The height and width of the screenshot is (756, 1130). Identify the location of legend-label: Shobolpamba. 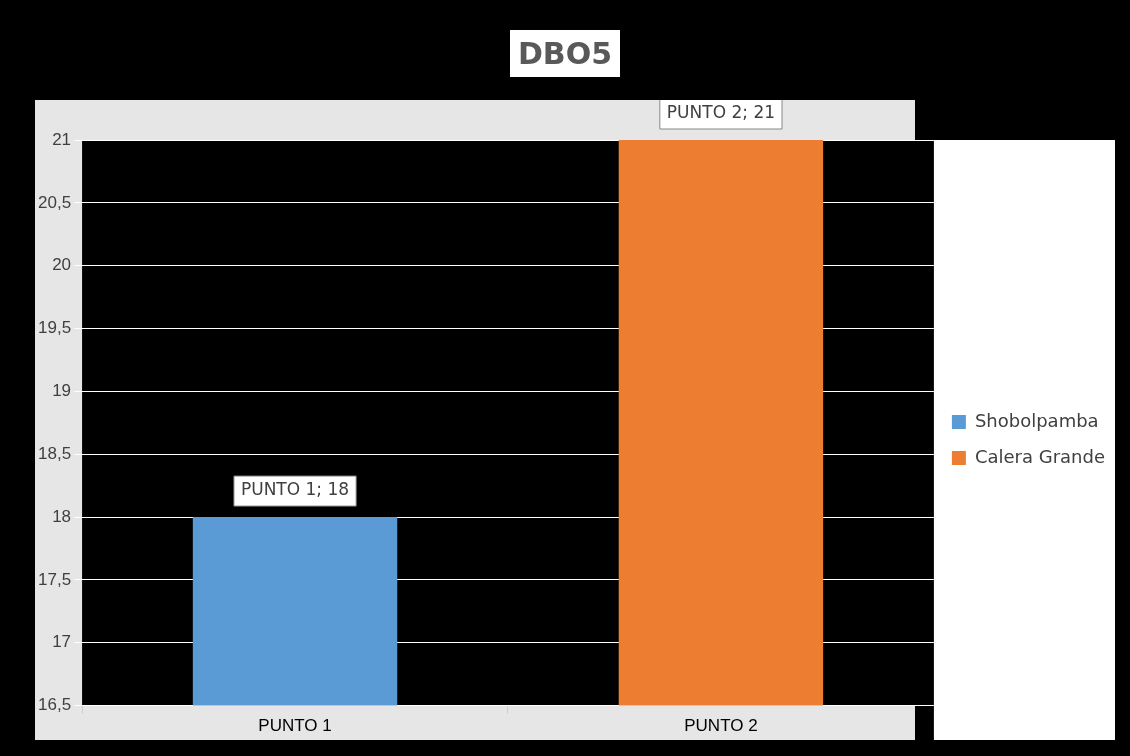
(1036, 420).